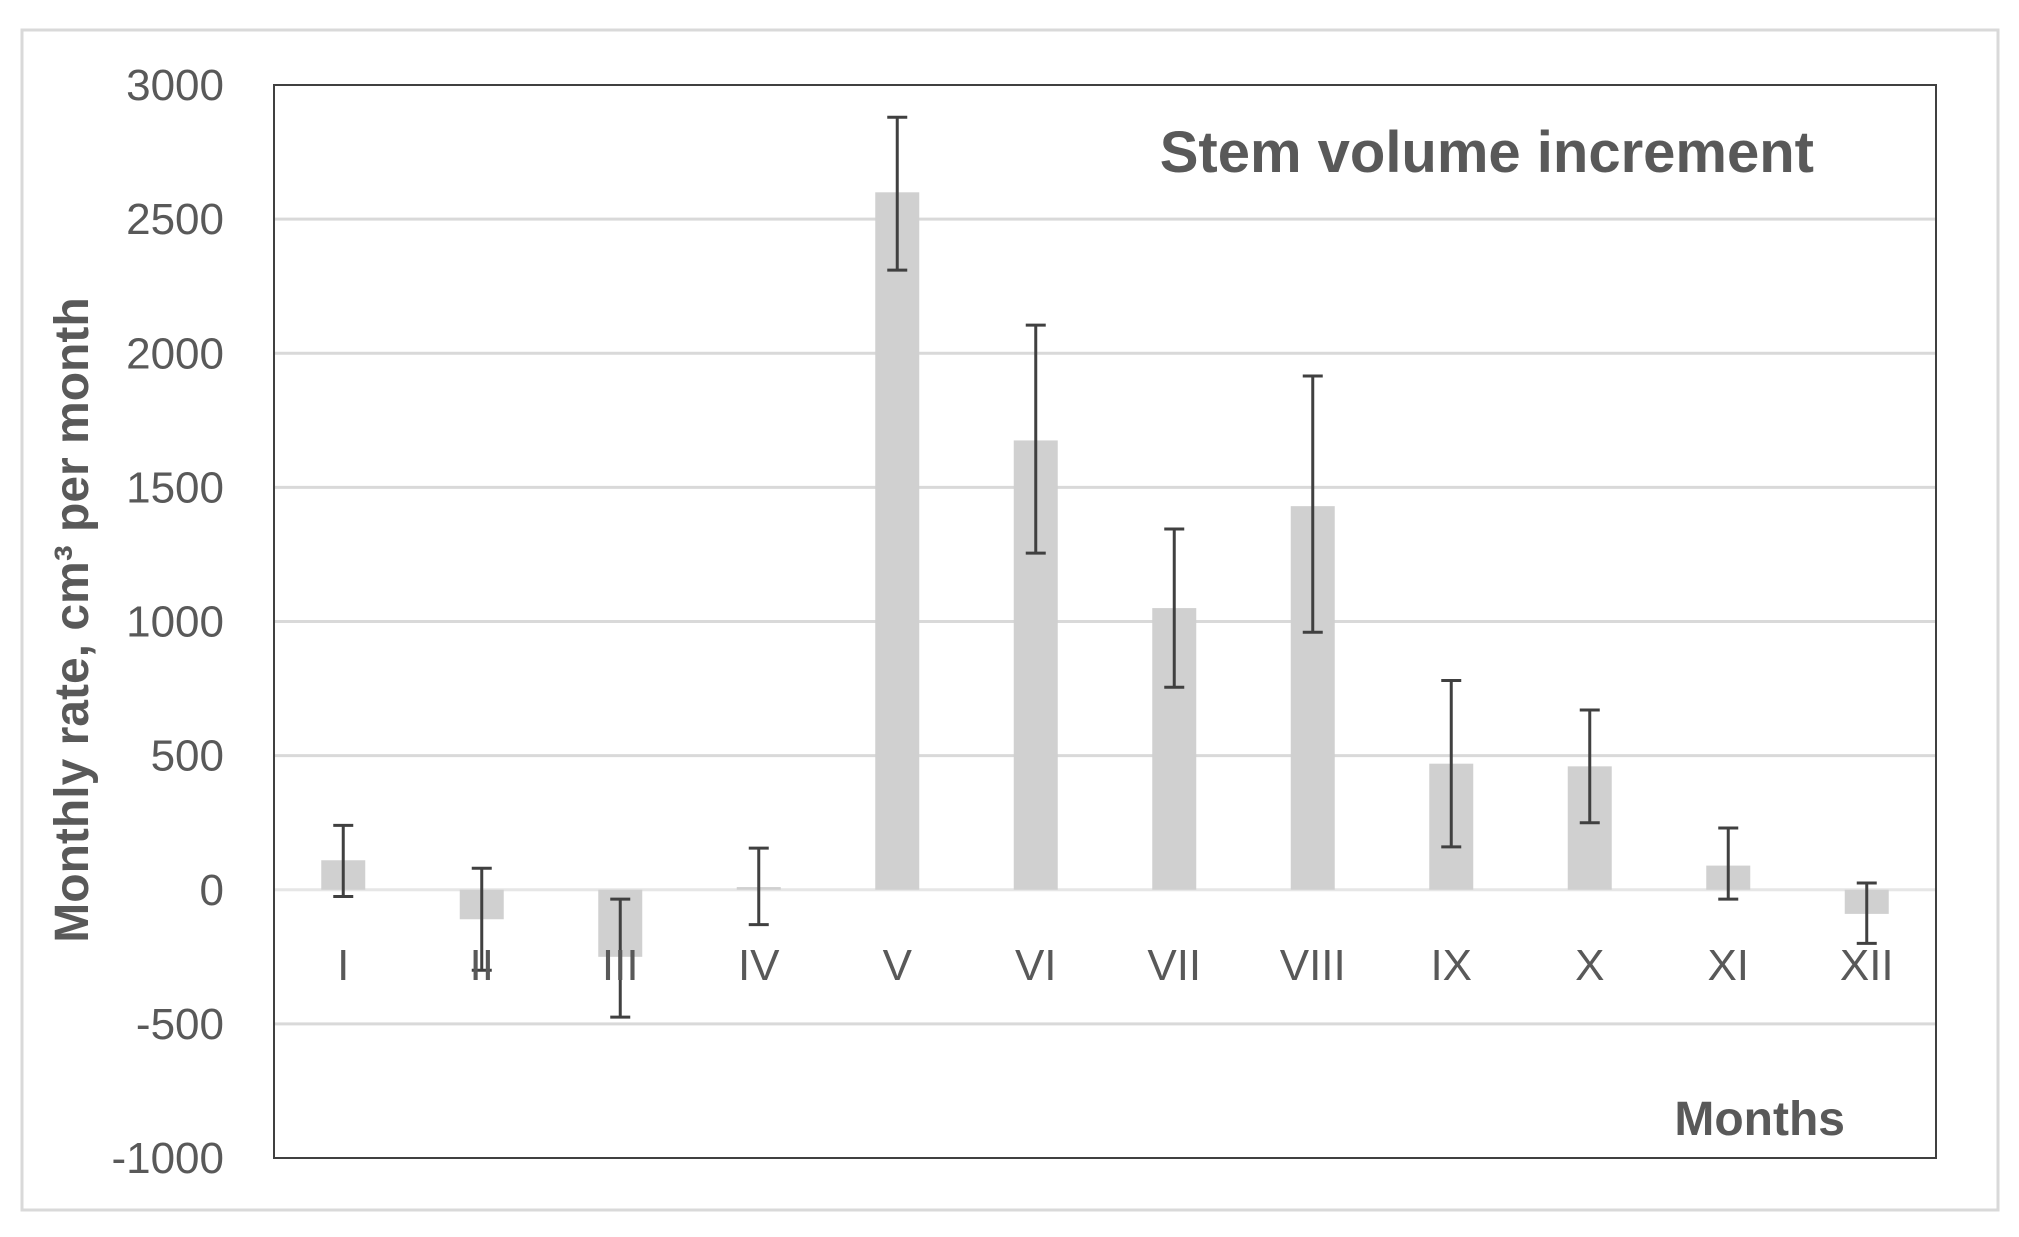 The image size is (2019, 1237). What do you see at coordinates (72, 619) in the screenshot?
I see `y-axis-label: Monthly rate, cm³ per month` at bounding box center [72, 619].